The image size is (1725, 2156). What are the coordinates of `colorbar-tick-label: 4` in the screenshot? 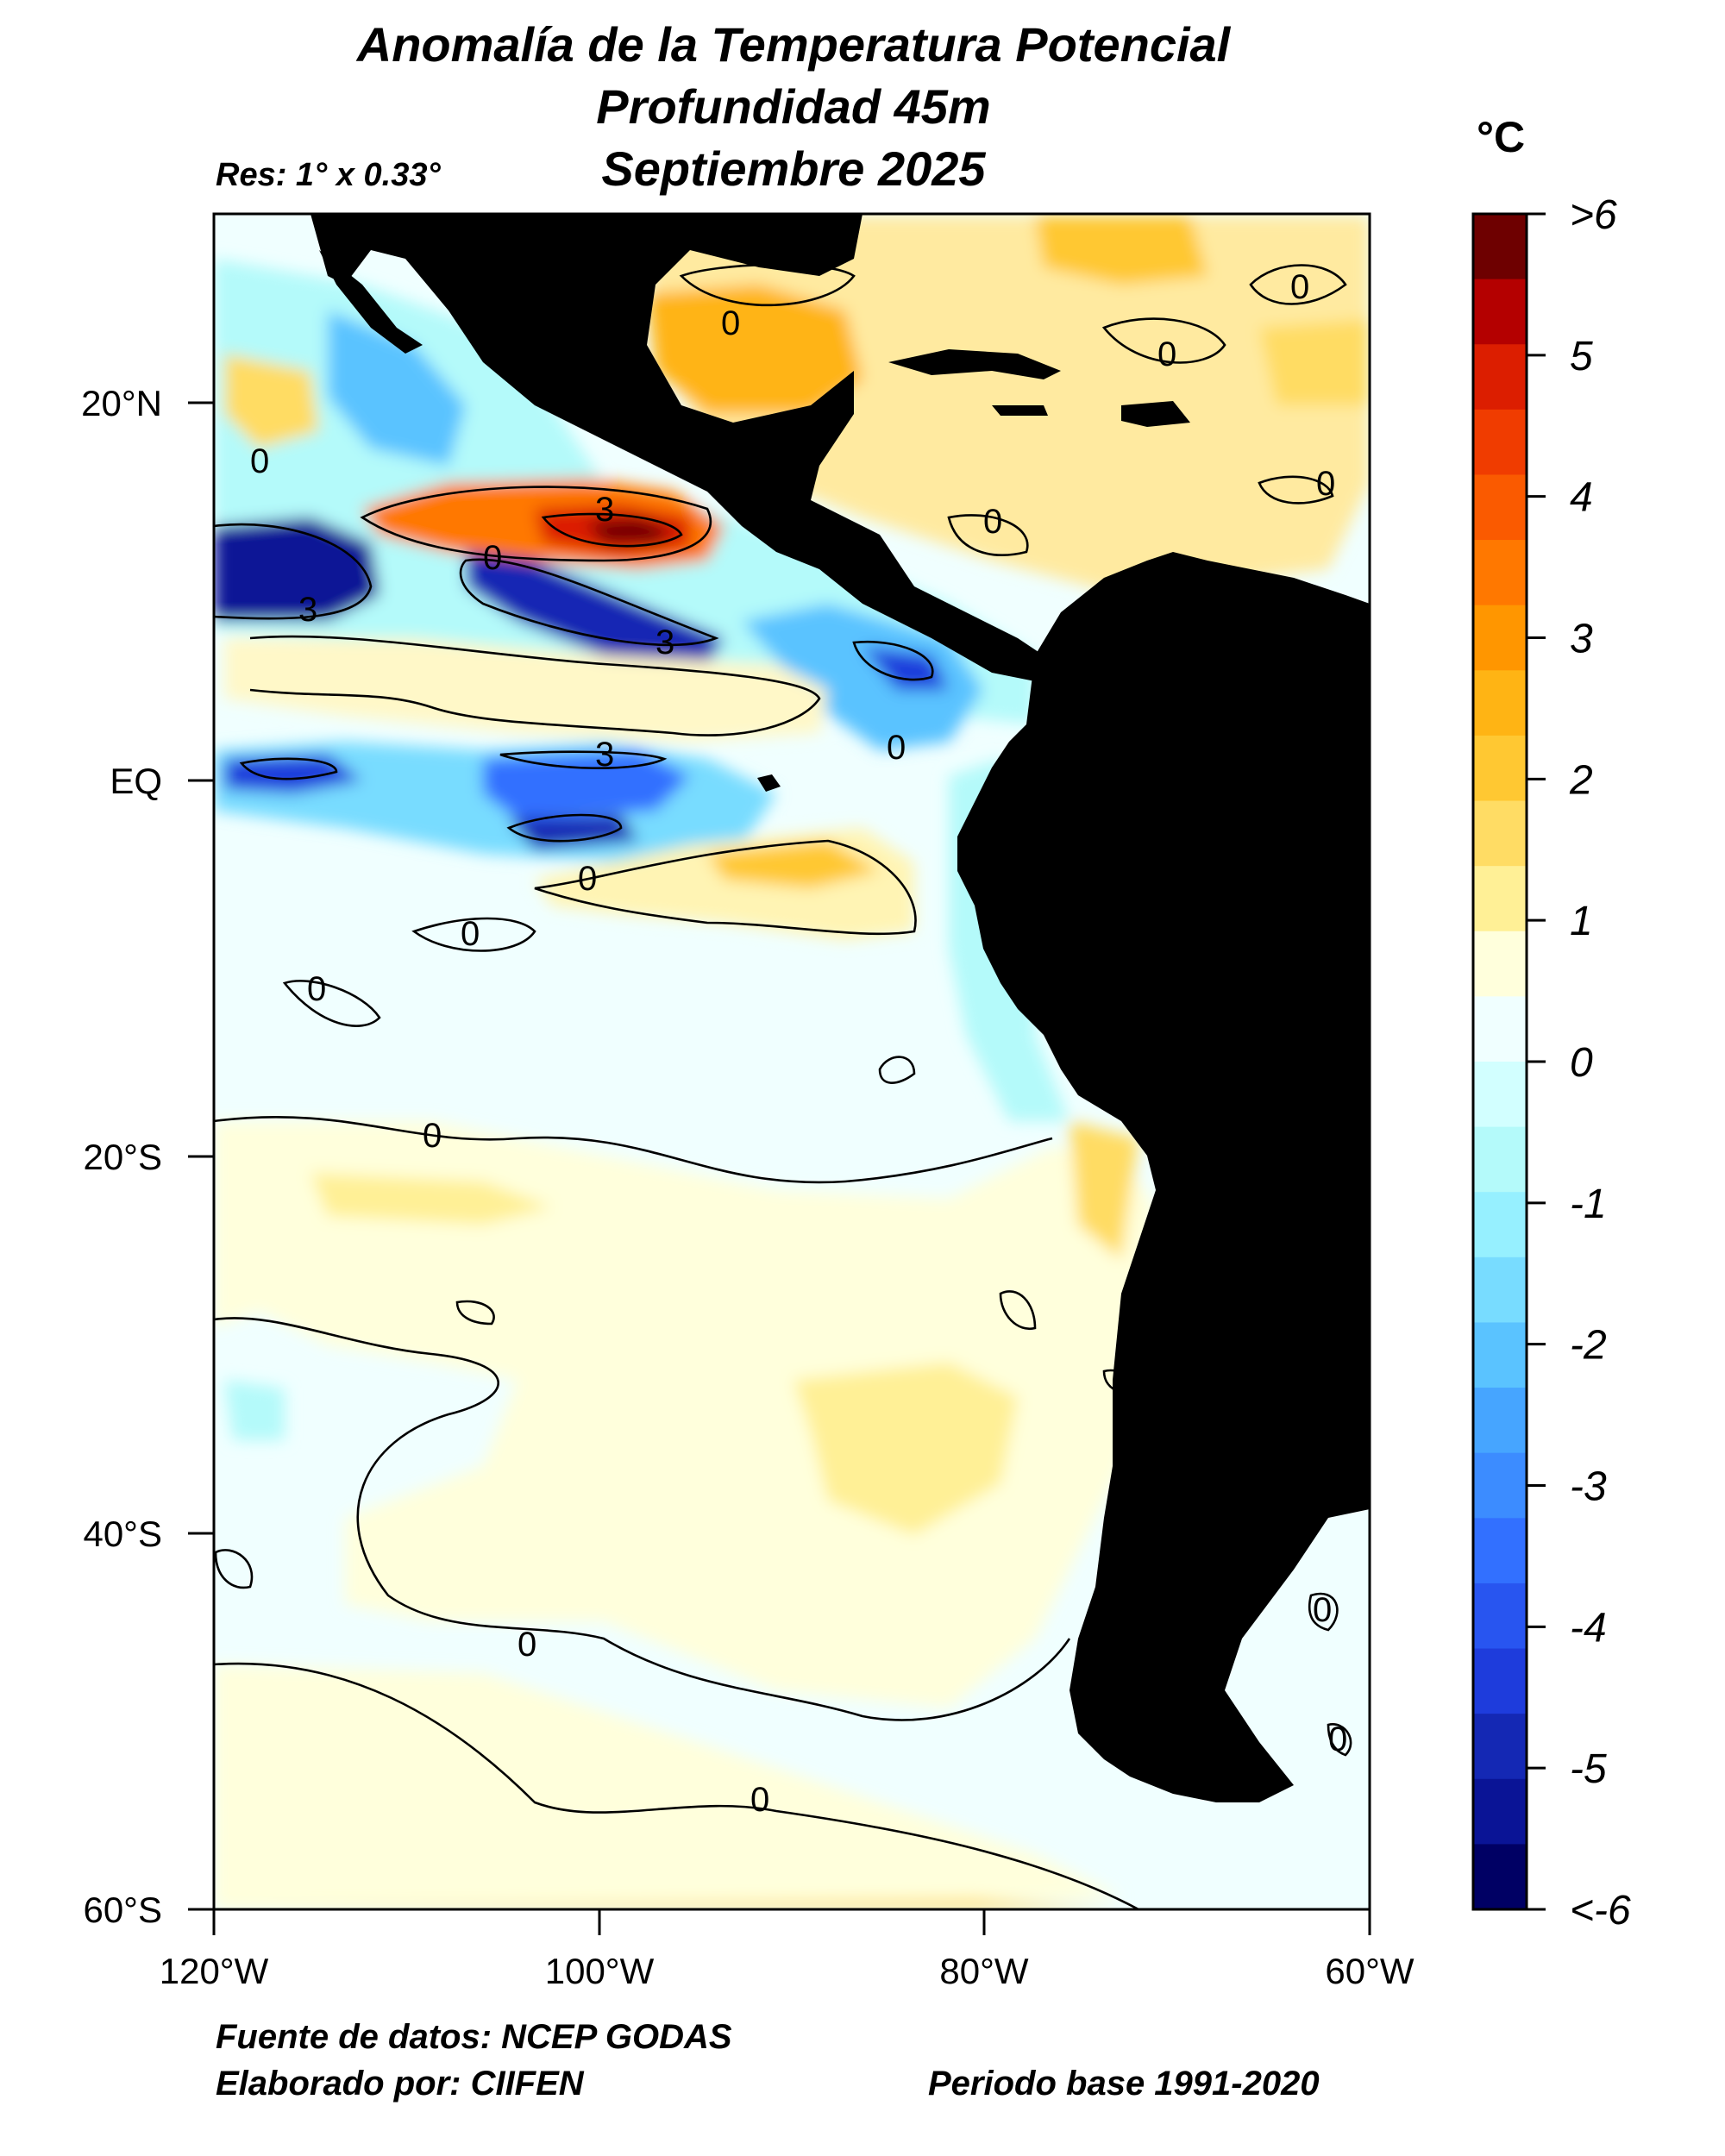 It's located at (1582, 498).